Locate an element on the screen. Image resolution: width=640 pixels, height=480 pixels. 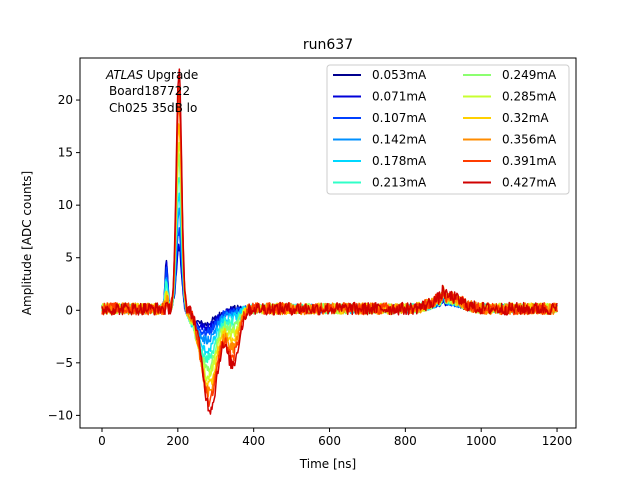
atlas-annotation: ATLAS Upgrade Board187722 Ch025 35dB lo is located at coordinates (151, 91).